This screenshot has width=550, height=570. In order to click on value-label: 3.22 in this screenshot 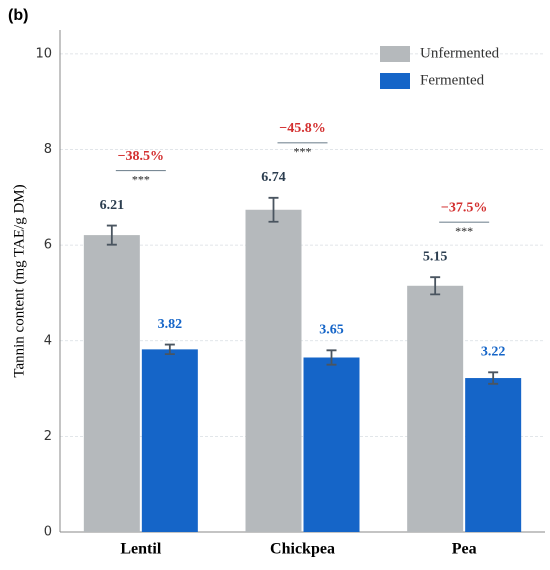, I will do `click(493, 352)`.